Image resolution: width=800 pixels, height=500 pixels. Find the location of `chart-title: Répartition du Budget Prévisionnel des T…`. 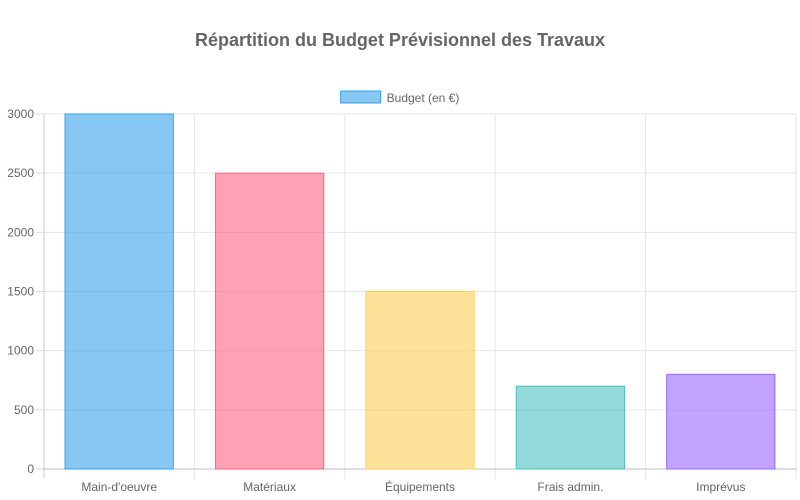

chart-title: Répartition du Budget Prévisionnel des T… is located at coordinates (400, 40).